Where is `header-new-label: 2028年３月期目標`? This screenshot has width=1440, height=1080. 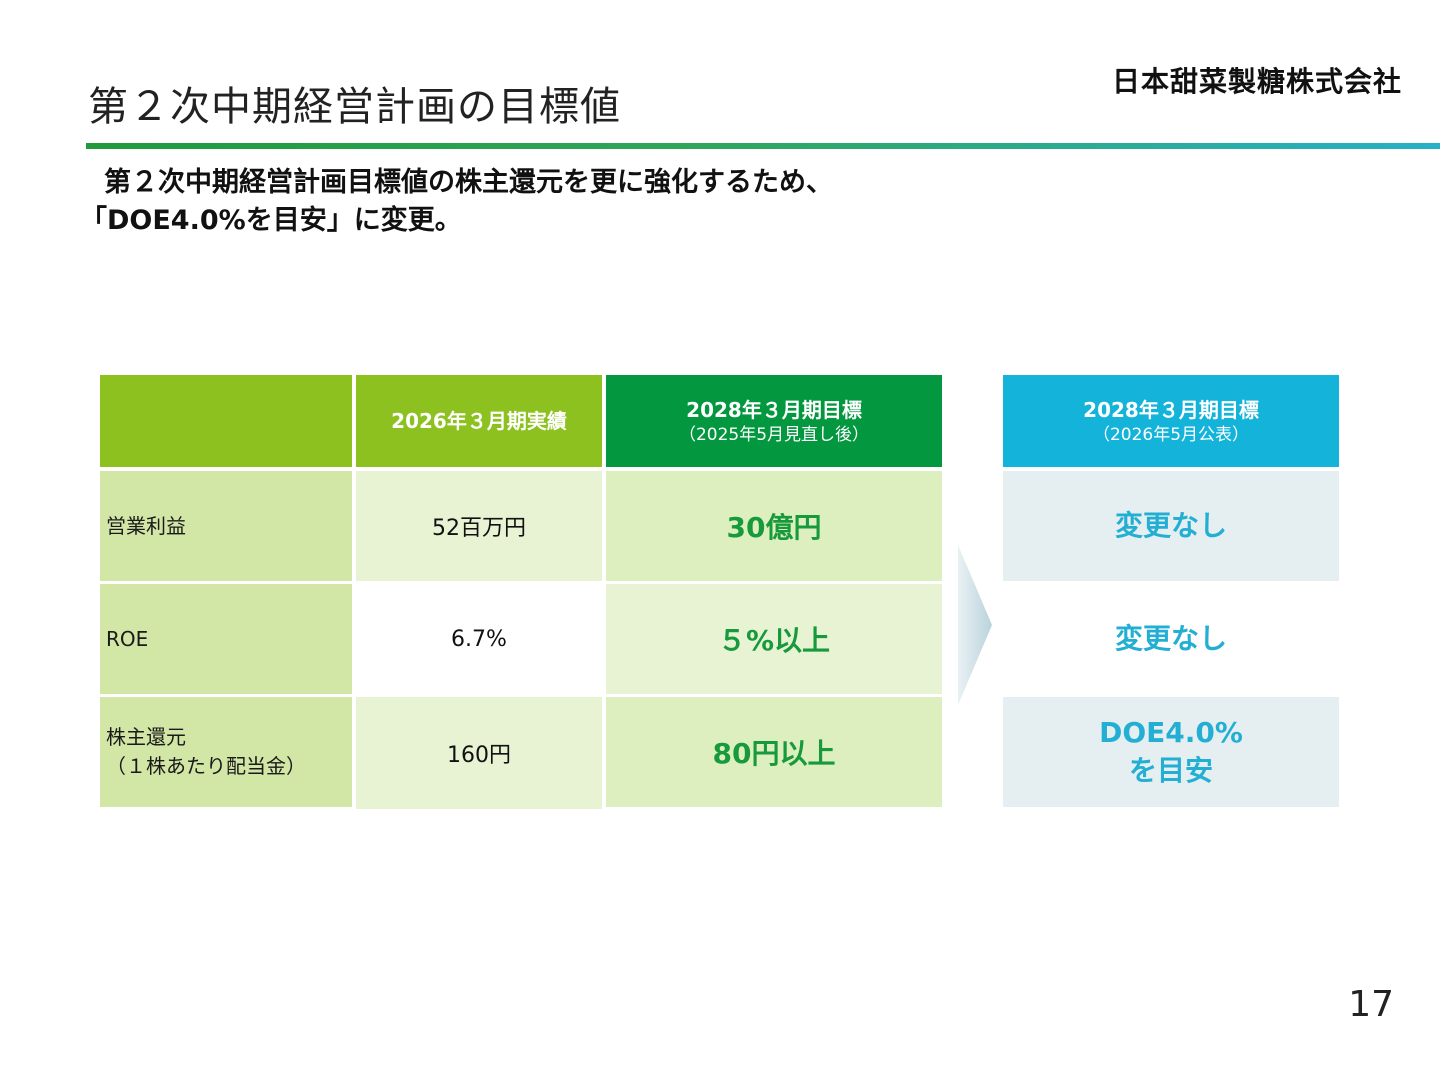
header-new-label: 2028年３月期目標 is located at coordinates (1171, 410).